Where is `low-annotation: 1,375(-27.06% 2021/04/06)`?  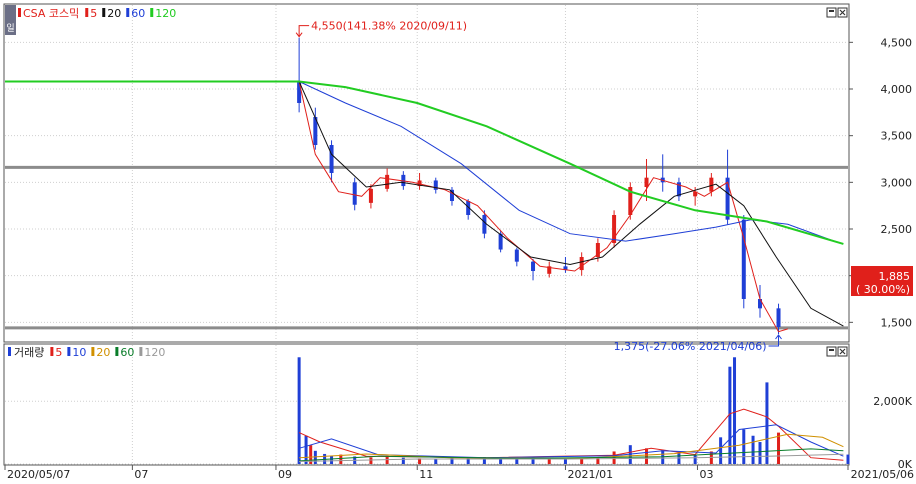 low-annotation: 1,375(-27.06% 2021/04/06) is located at coordinates (698, 343).